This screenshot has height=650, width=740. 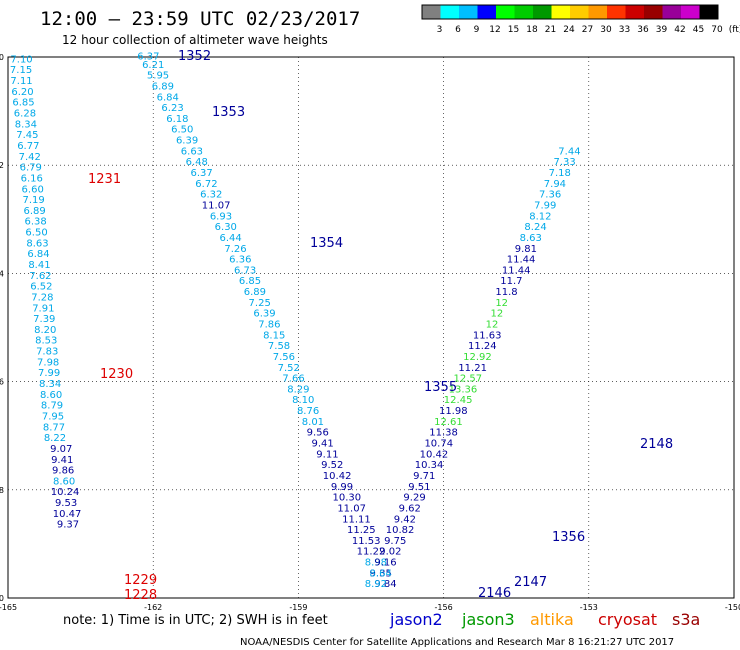 What do you see at coordinates (318, 433) in the screenshot?
I see `swh-value-label: 9.56` at bounding box center [318, 433].